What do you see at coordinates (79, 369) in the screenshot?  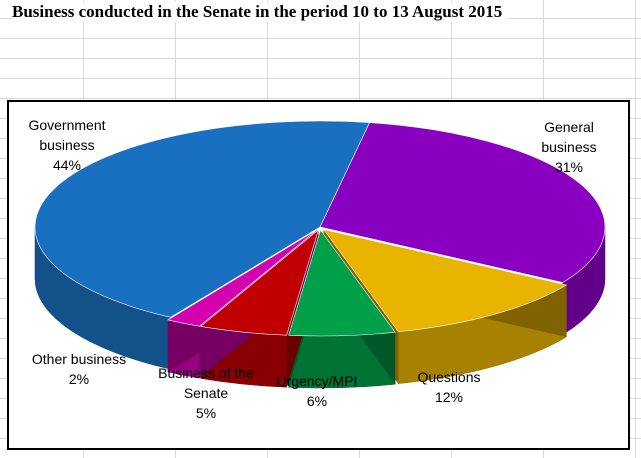 I see `slice-label-4: Other business 2%` at bounding box center [79, 369].